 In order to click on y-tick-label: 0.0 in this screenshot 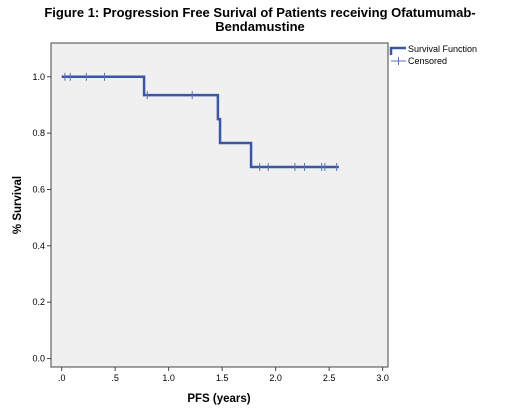, I will do `click(38, 359)`.